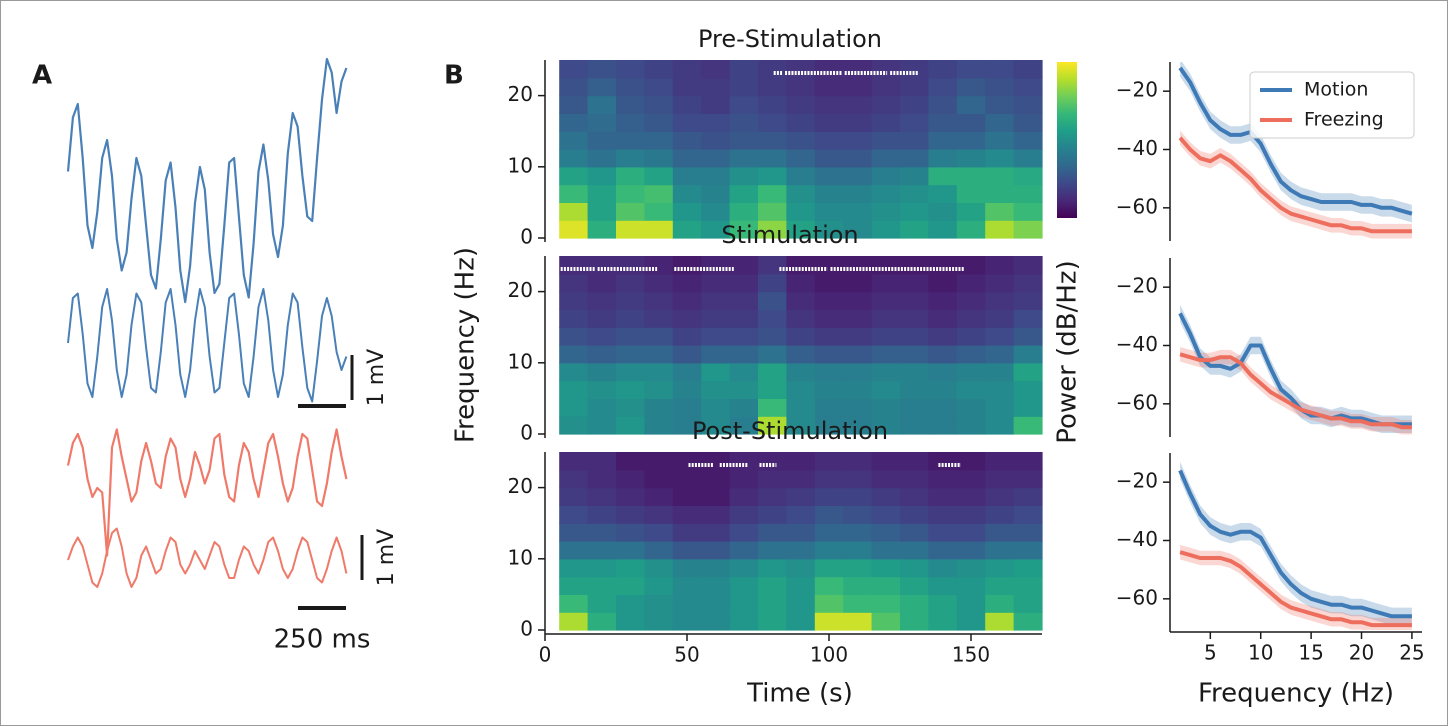  What do you see at coordinates (454, 76) in the screenshot?
I see `panel-label: B` at bounding box center [454, 76].